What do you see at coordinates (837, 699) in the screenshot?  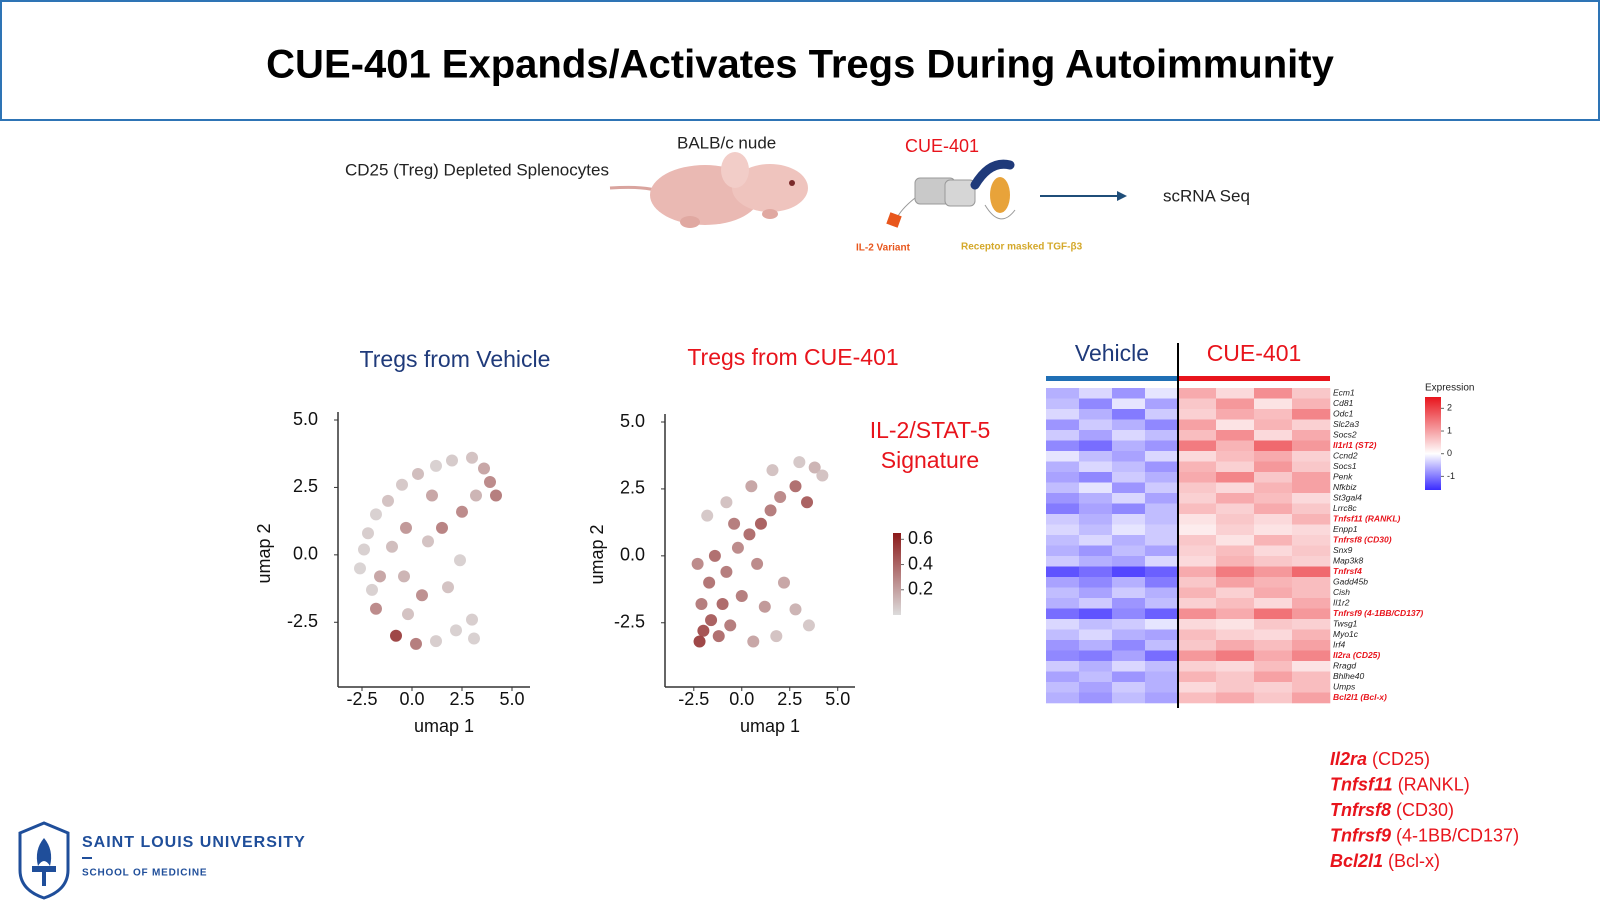 I see `x-tick-label: 5.0` at bounding box center [837, 699].